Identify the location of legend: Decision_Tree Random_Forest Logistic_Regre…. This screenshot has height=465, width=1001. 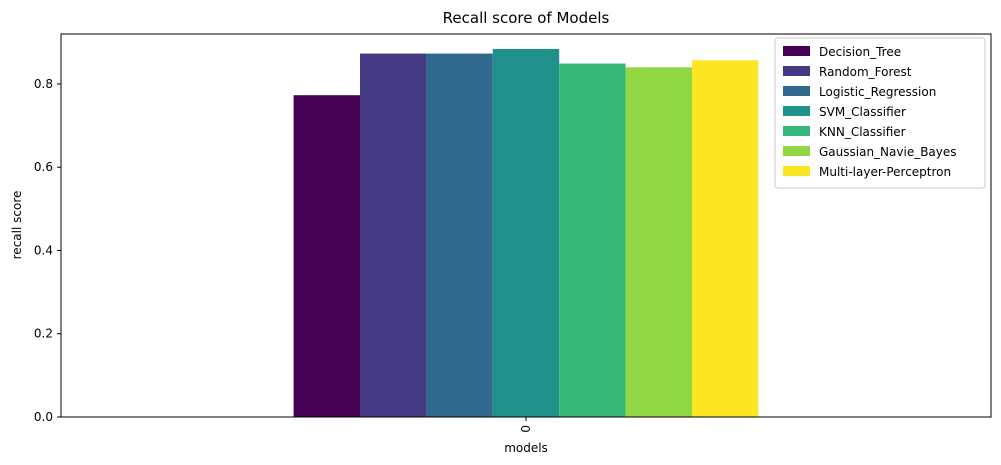
(880, 113).